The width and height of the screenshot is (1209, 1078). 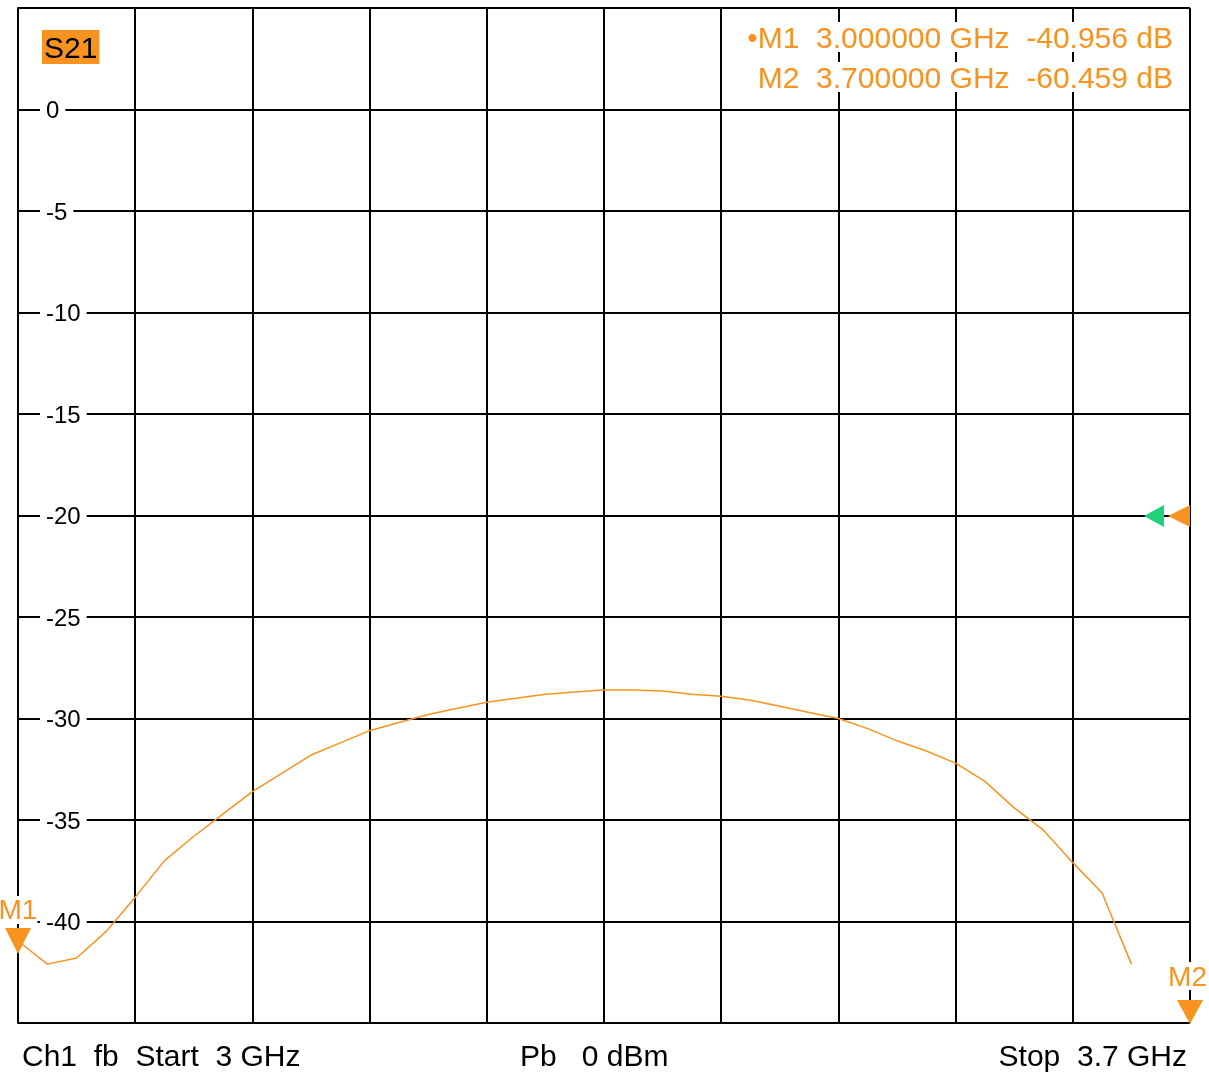 What do you see at coordinates (1188, 976) in the screenshot?
I see `annotation: M2` at bounding box center [1188, 976].